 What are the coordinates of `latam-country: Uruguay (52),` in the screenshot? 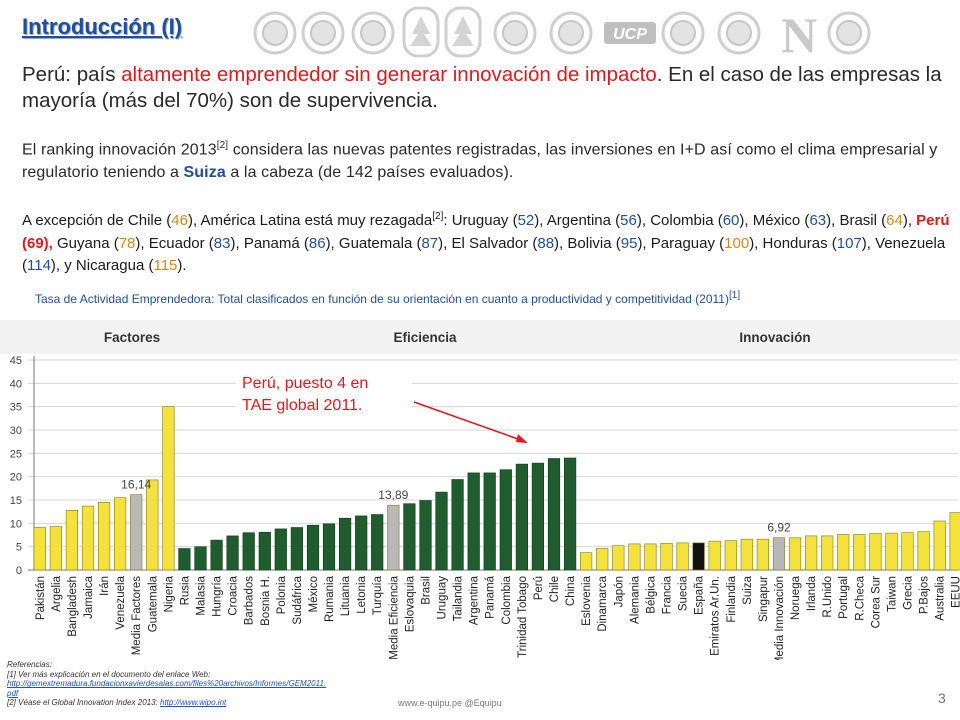 It's located at (499, 220).